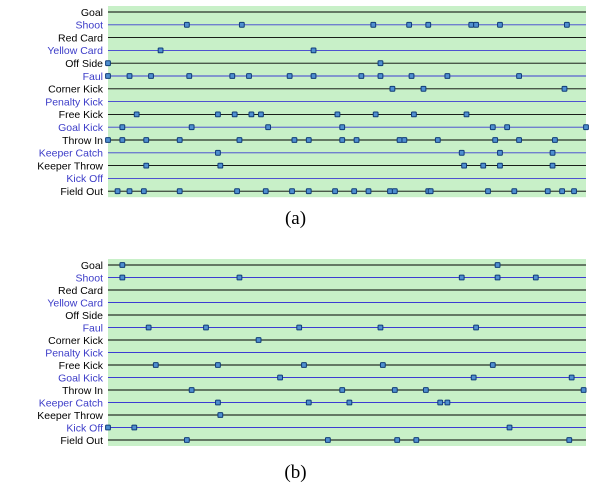  Describe the element at coordinates (82, 391) in the screenshot. I see `category-label-throw-in: Throw In` at that location.